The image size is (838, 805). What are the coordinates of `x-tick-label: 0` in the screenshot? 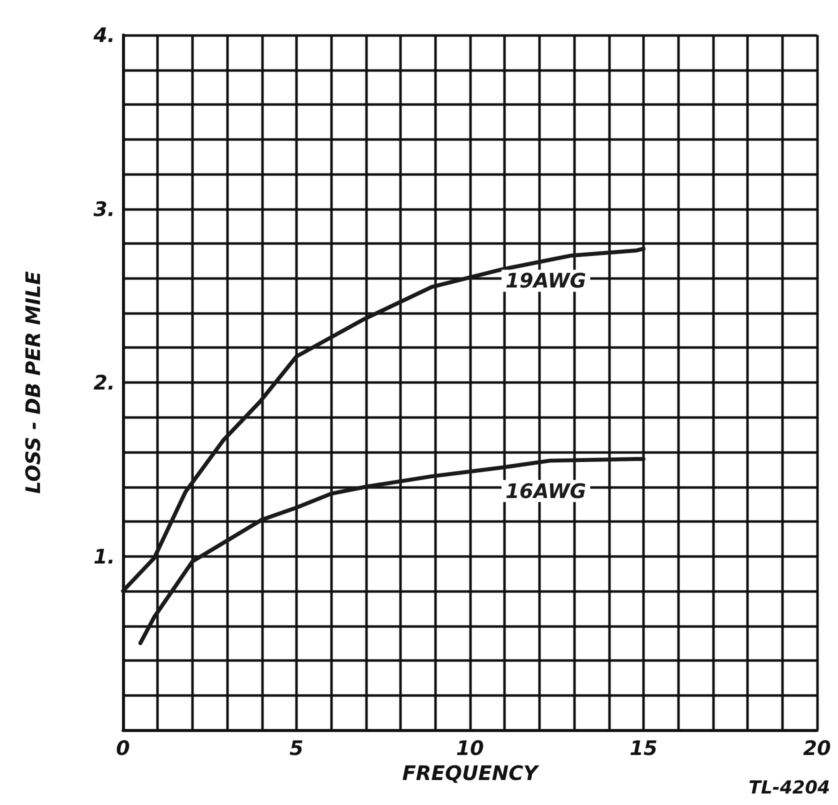 It's located at (123, 748).